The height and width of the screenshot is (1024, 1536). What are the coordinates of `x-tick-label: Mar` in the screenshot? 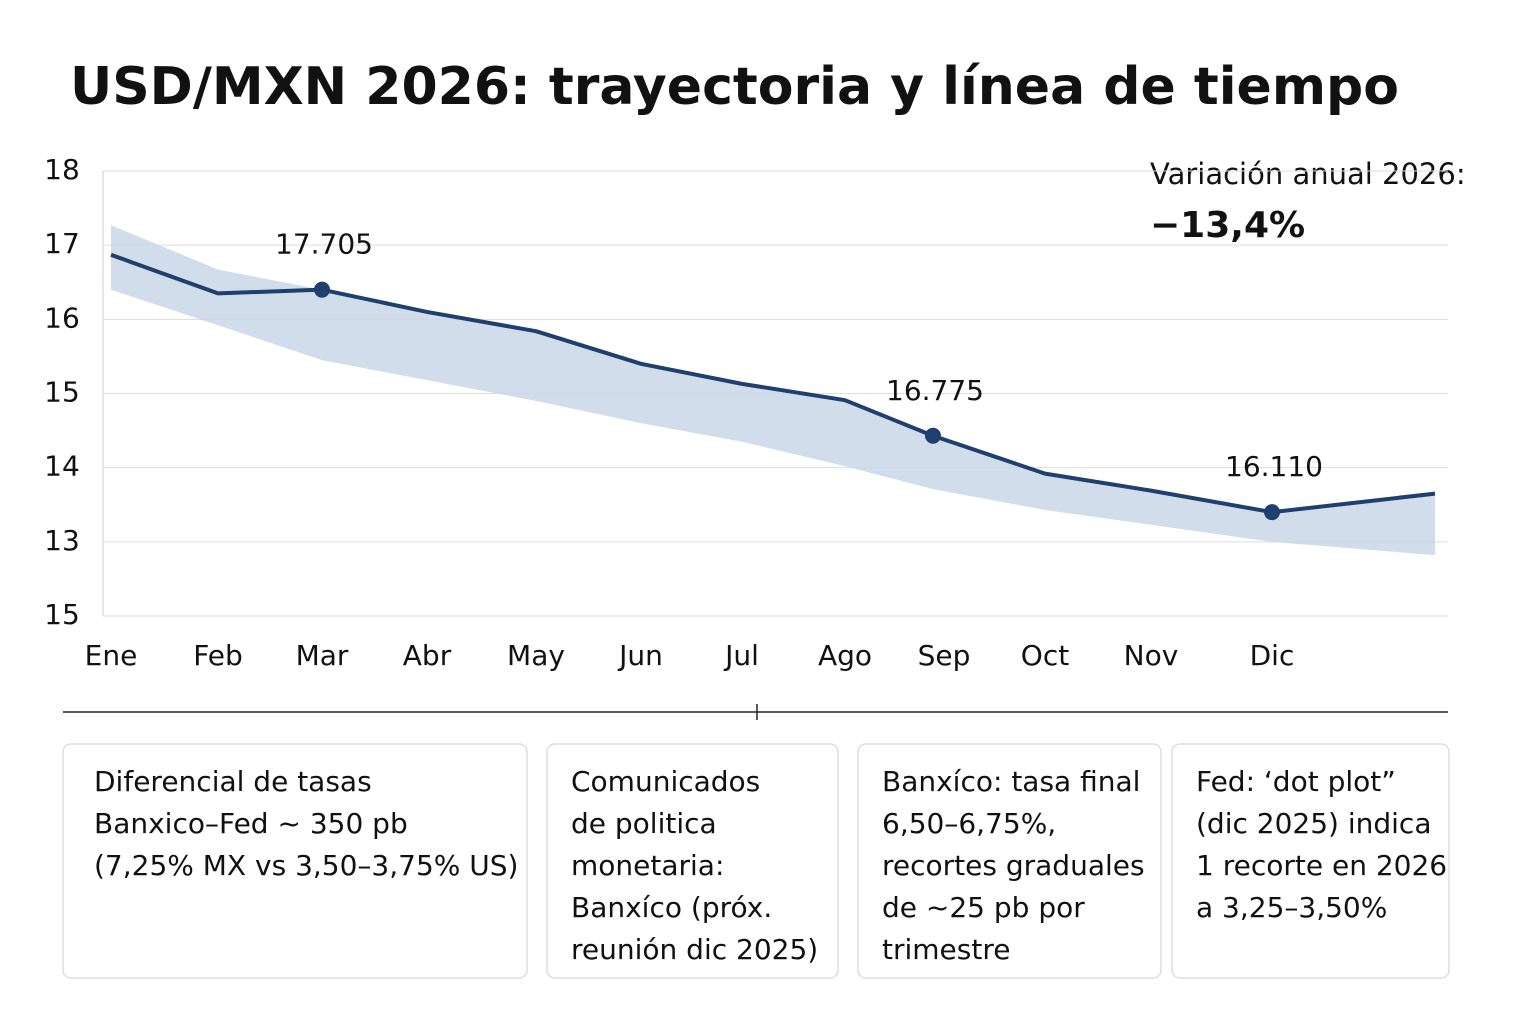 It's located at (322, 655).